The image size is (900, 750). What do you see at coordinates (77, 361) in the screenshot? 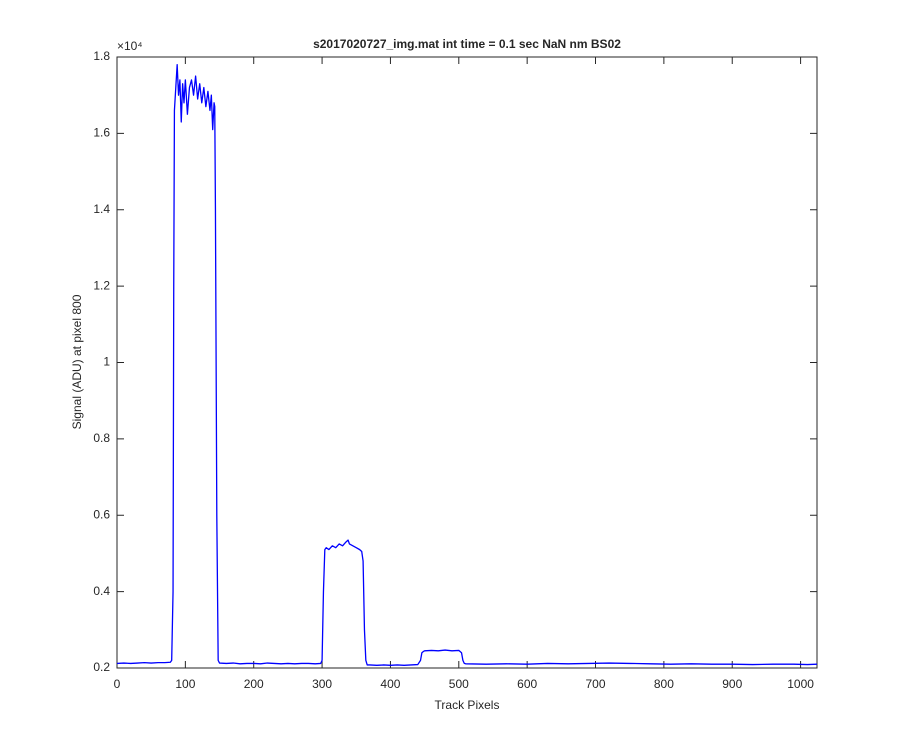
I see `y-axis-label: Signal (ADU) at pixel 800` at bounding box center [77, 361].